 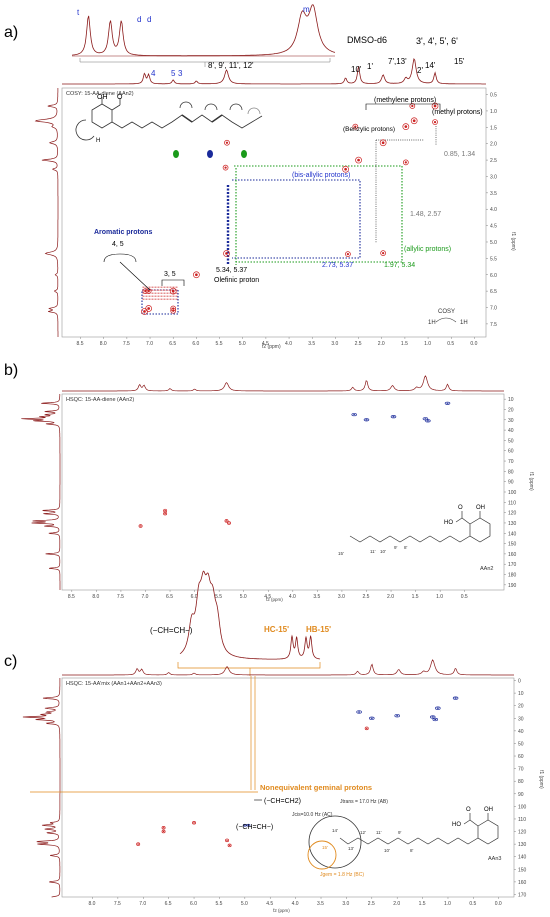 I want to click on inset-hc: HC-15', so click(x=276, y=629).